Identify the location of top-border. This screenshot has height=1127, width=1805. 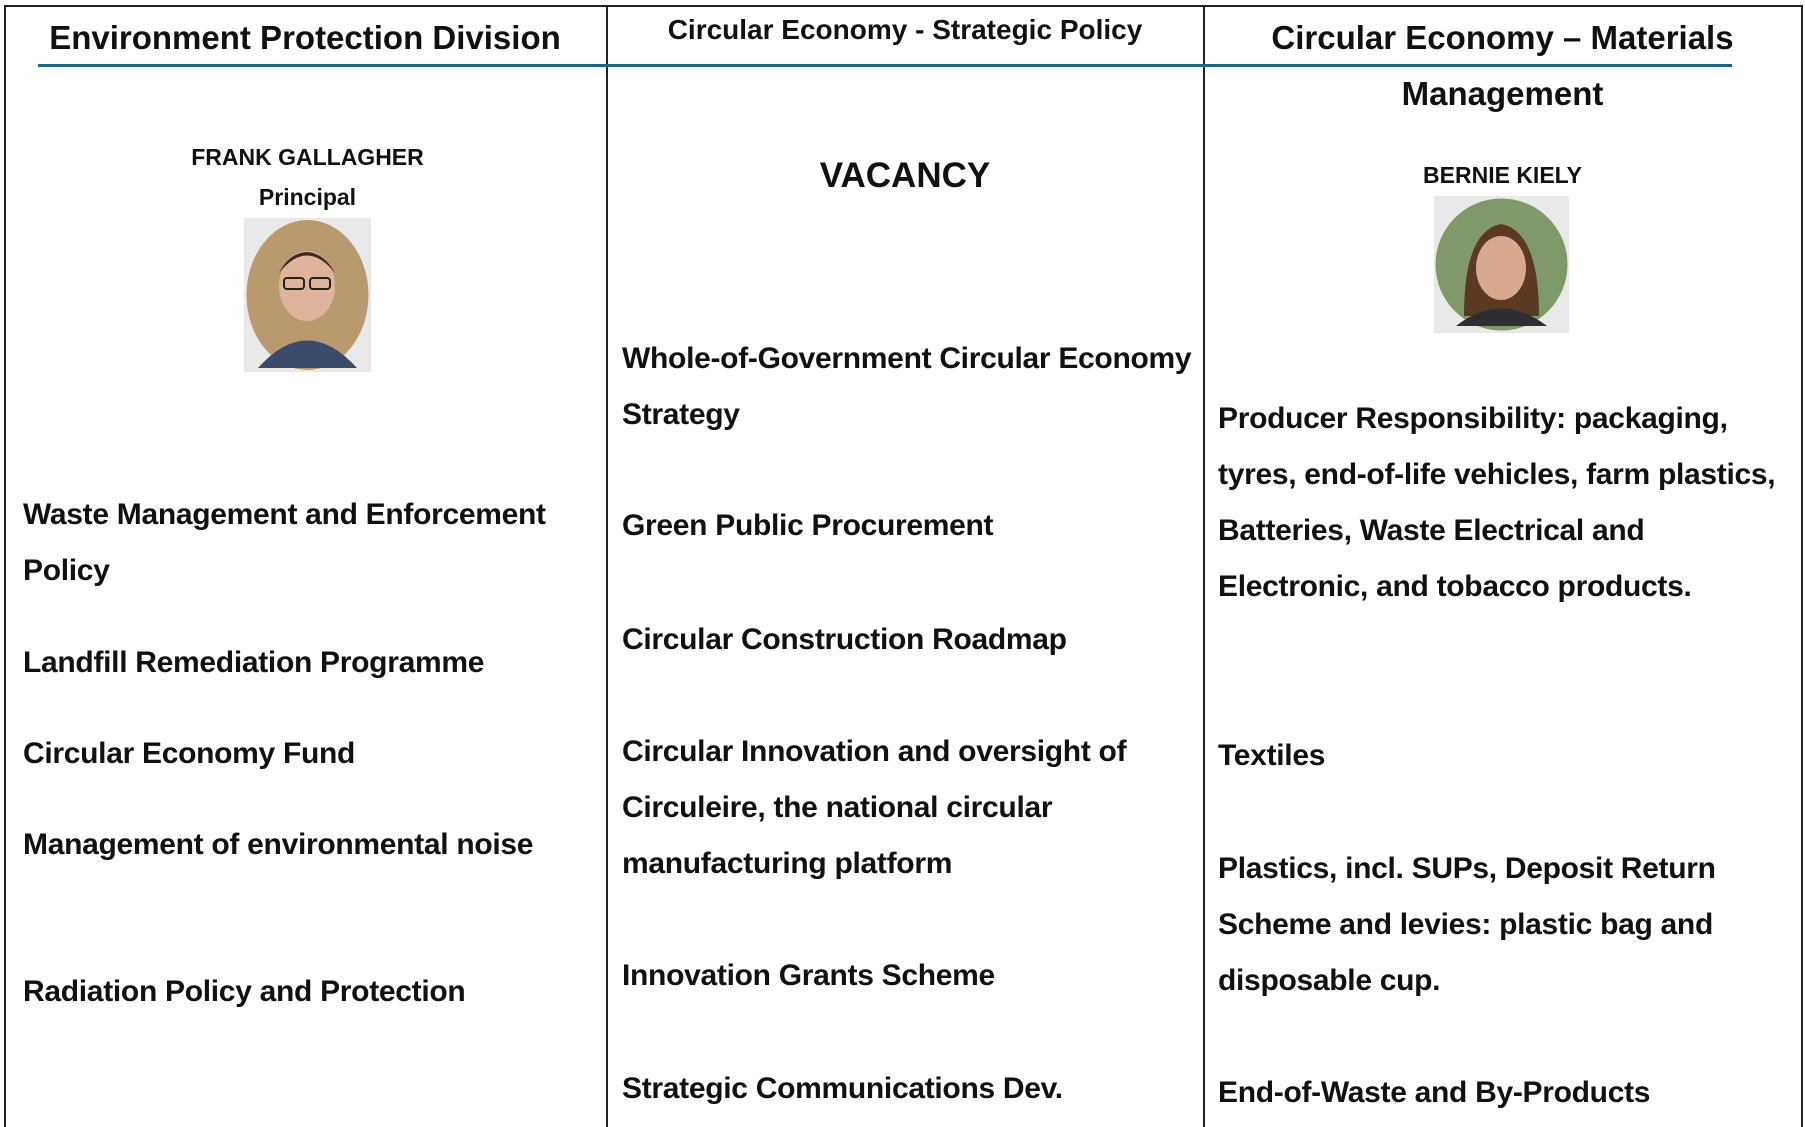
(903, 6).